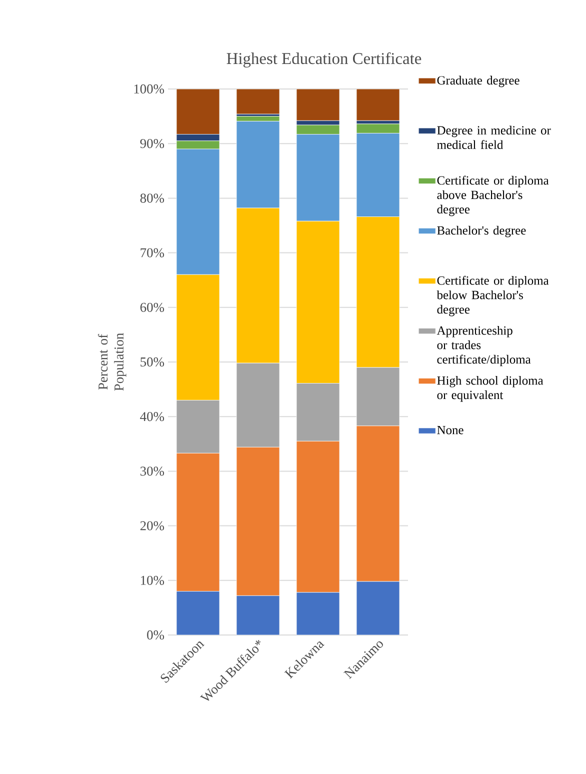 This screenshot has height=774, width=586. I want to click on y-tick-label: 40%, so click(152, 417).